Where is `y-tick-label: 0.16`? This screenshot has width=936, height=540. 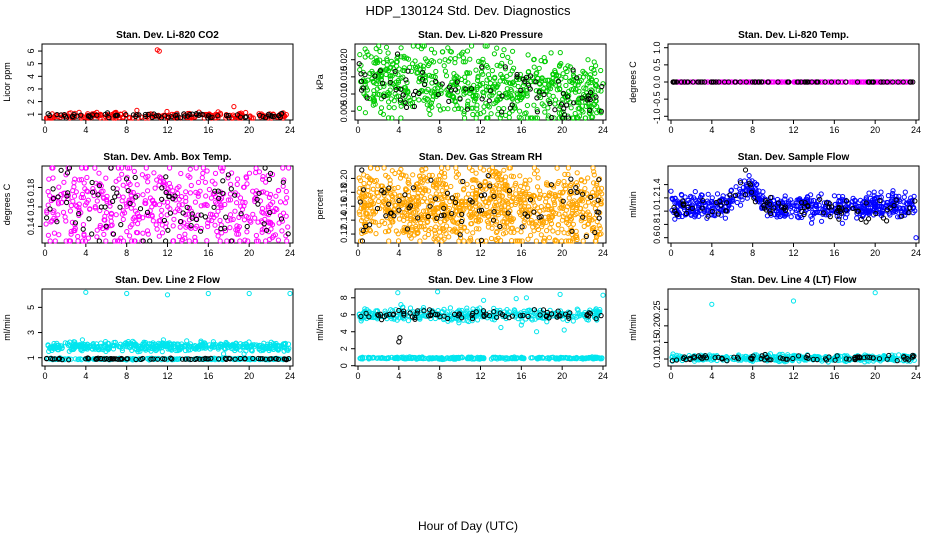 y-tick-label: 0.16 is located at coordinates (344, 206).